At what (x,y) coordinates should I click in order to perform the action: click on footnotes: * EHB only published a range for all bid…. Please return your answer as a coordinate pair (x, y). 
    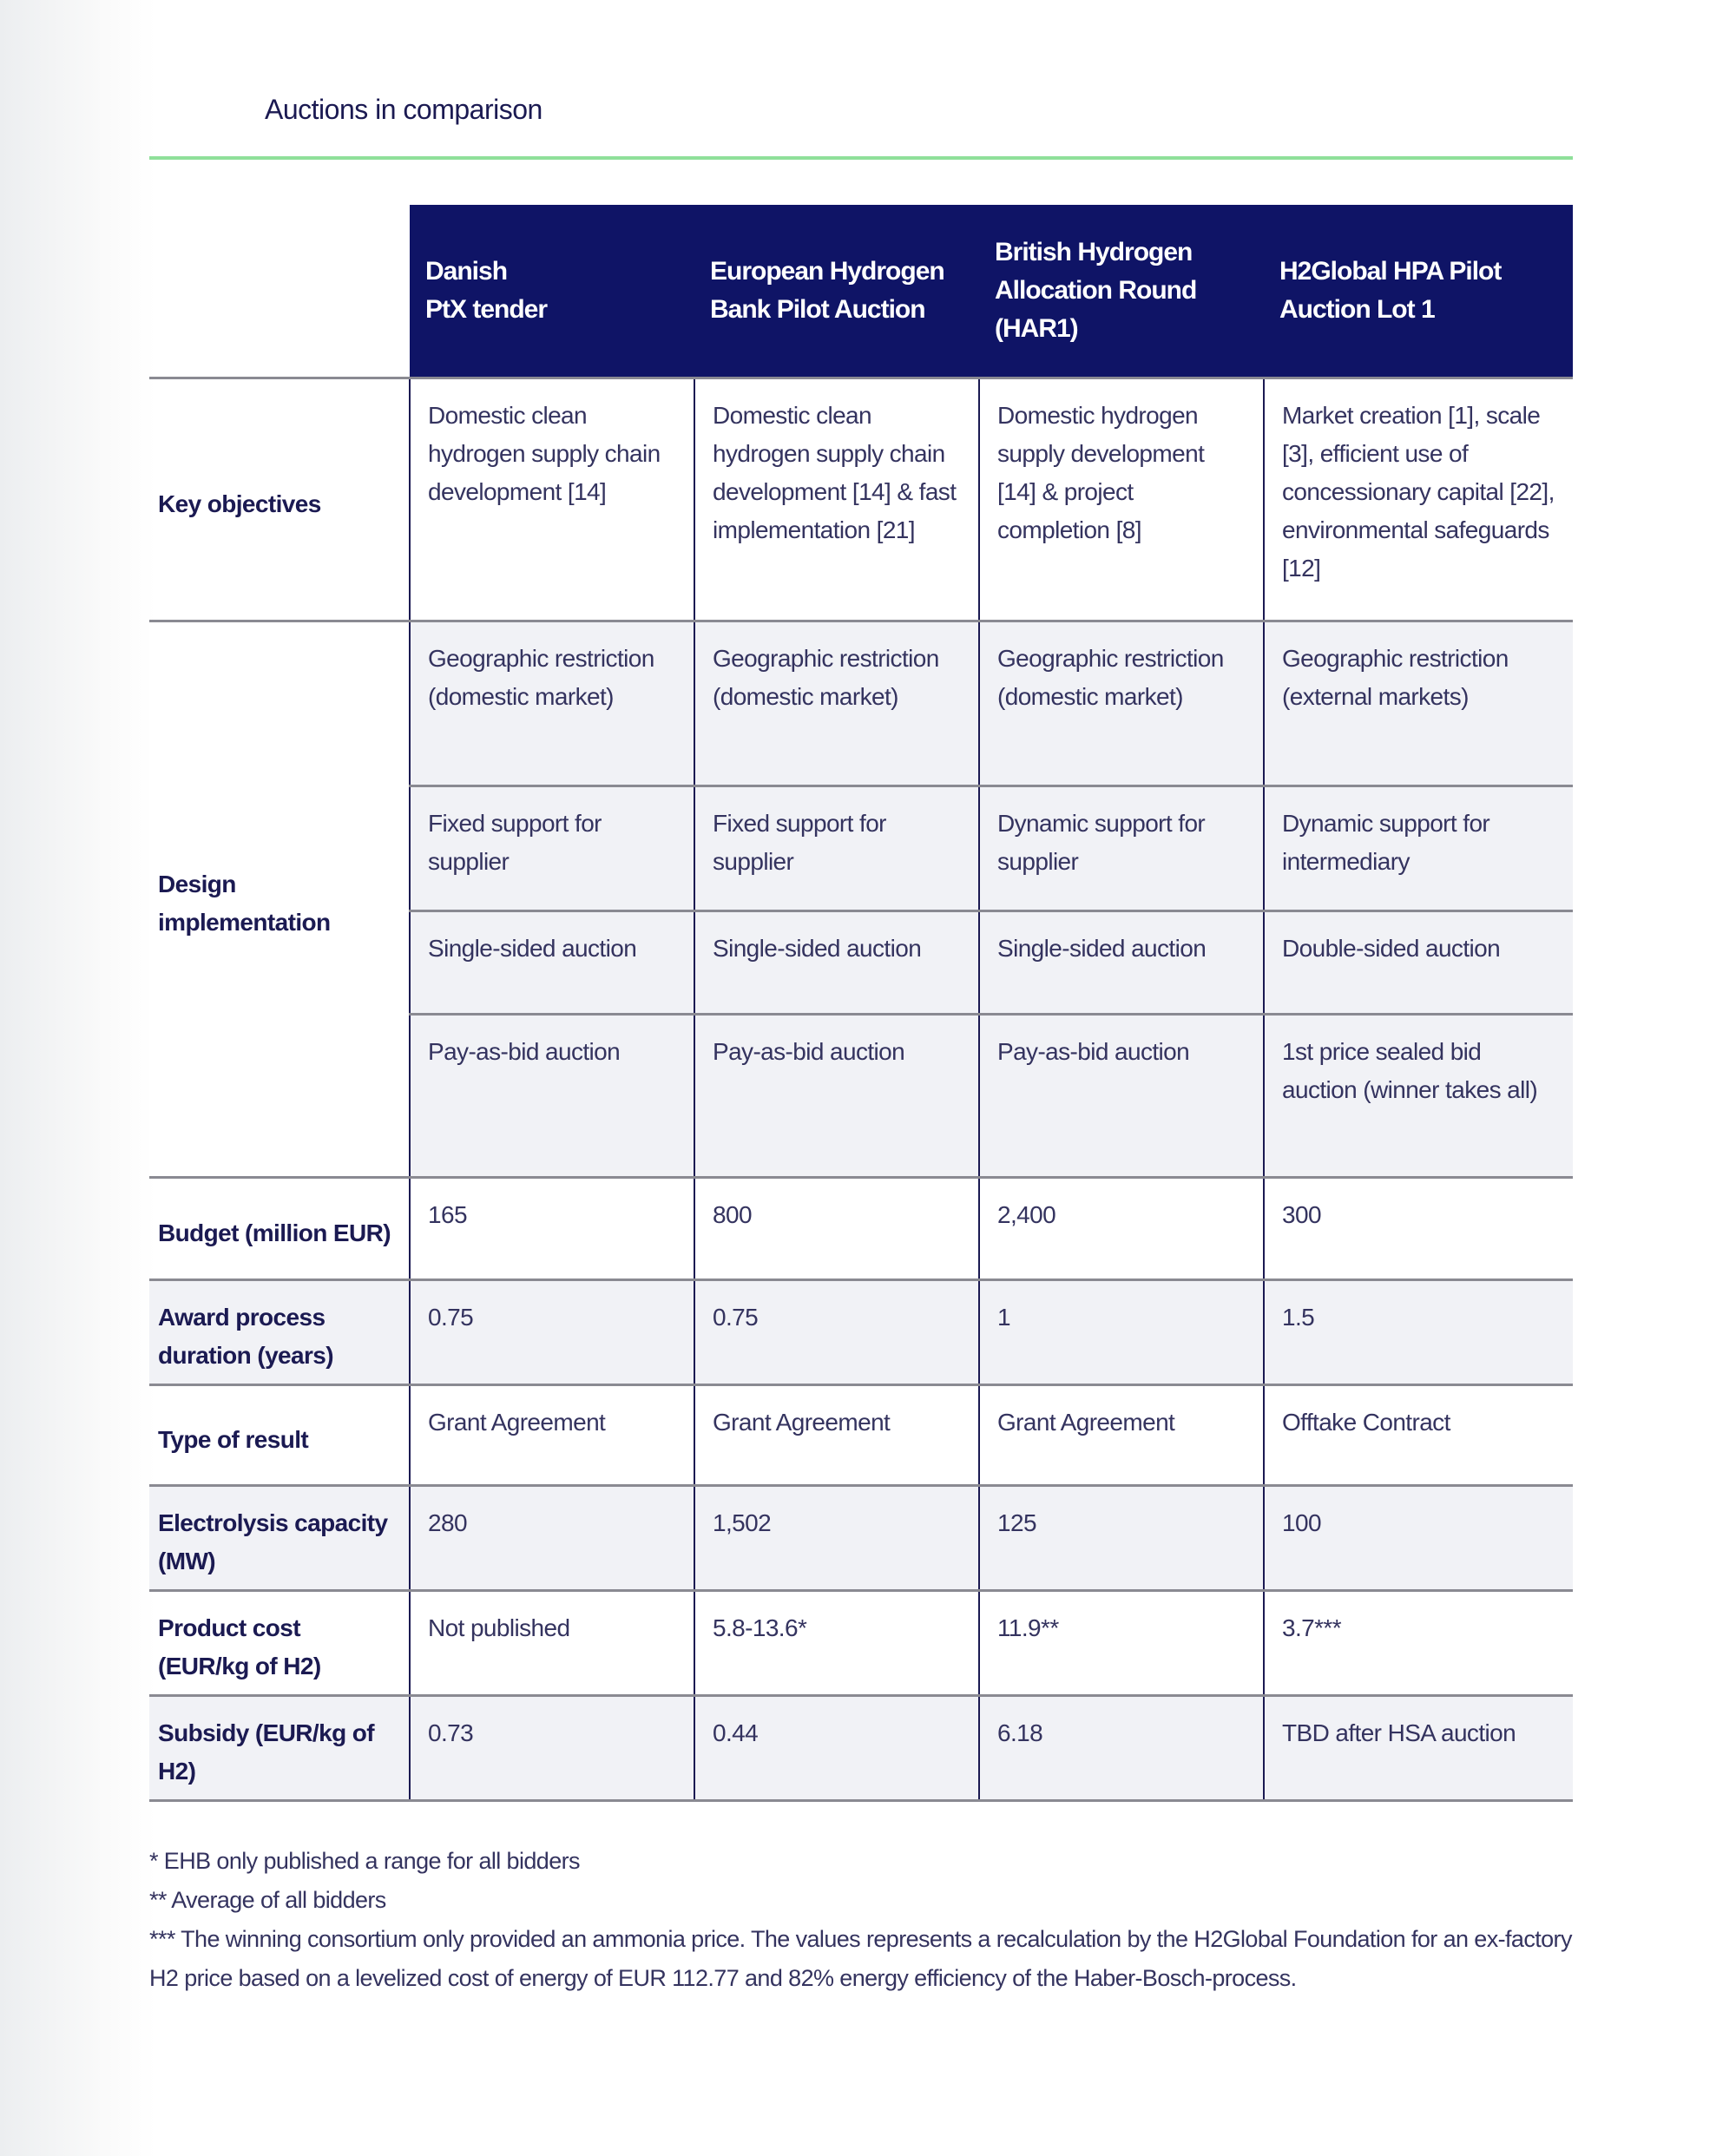
    Looking at the image, I should click on (861, 1920).